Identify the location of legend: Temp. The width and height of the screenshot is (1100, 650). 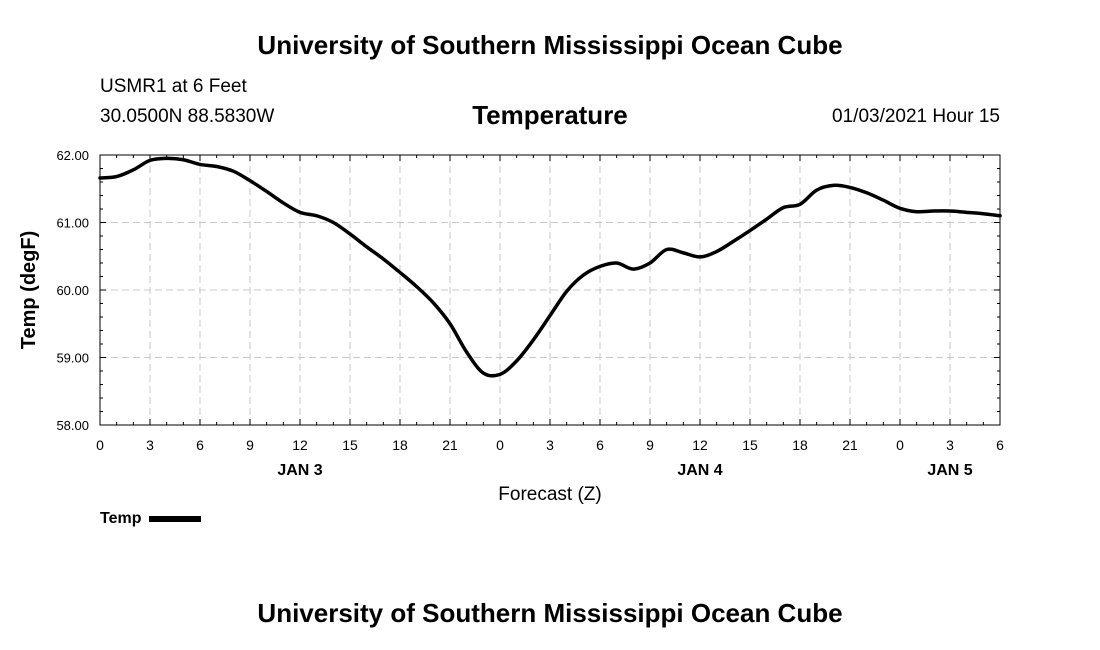
(151, 519).